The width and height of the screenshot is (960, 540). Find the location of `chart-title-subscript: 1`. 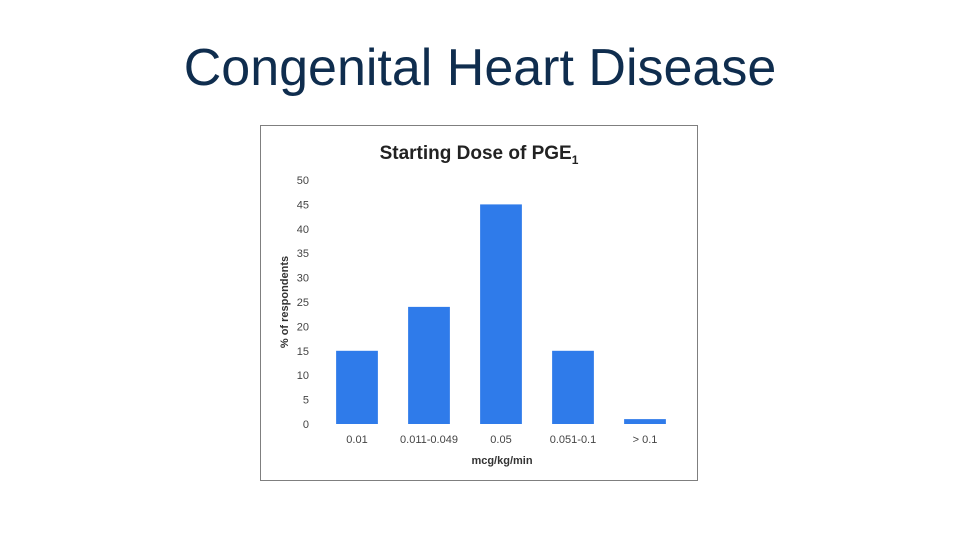

chart-title-subscript: 1 is located at coordinates (575, 160).